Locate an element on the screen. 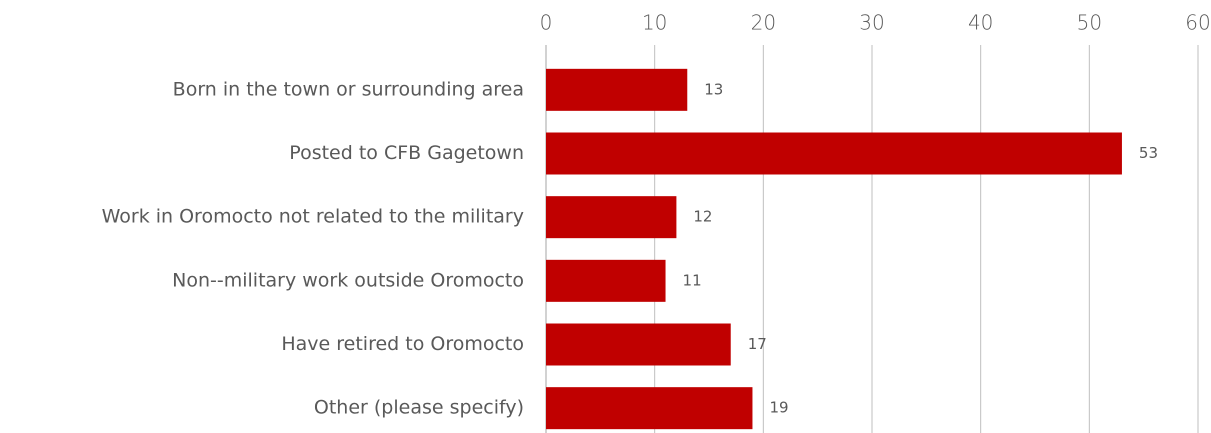 This screenshot has height=433, width=1211. x-tick-label: 30 is located at coordinates (871, 23).